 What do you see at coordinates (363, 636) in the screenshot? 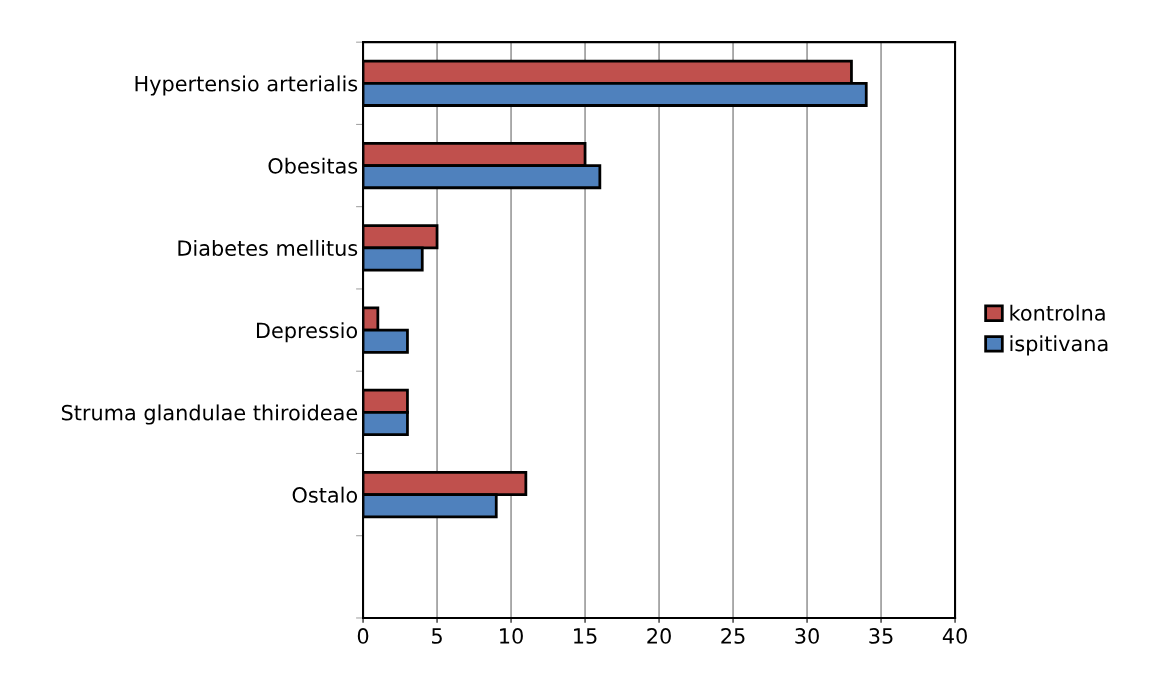
I see `x-tick-label: 0` at bounding box center [363, 636].